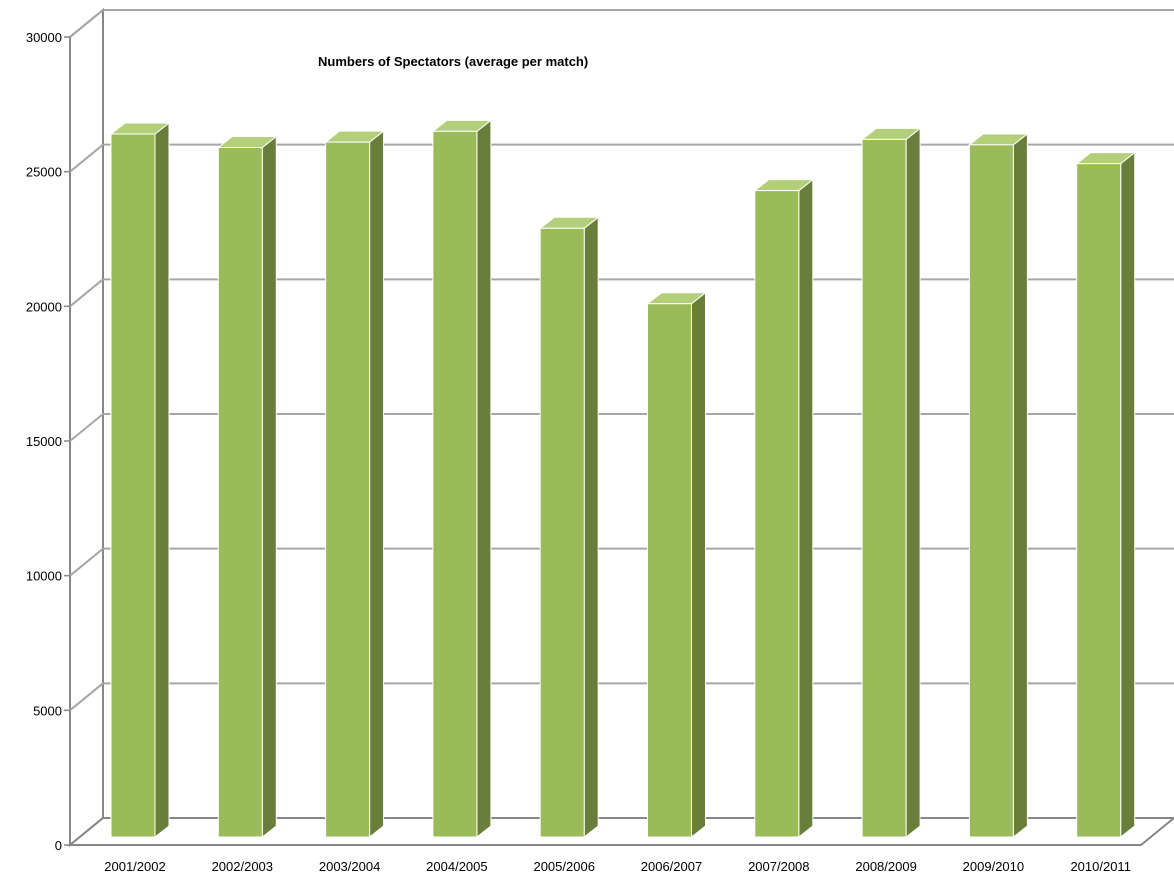  I want to click on x-tick-label: 2001/2002, so click(134, 866).